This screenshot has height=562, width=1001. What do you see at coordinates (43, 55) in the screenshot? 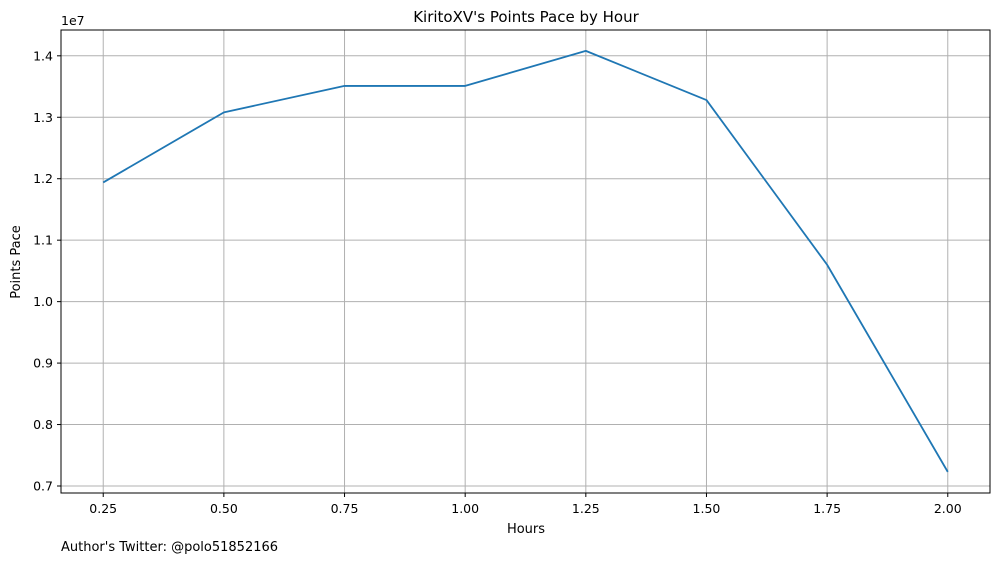
I see `y-tick-label: 1.4` at bounding box center [43, 55].